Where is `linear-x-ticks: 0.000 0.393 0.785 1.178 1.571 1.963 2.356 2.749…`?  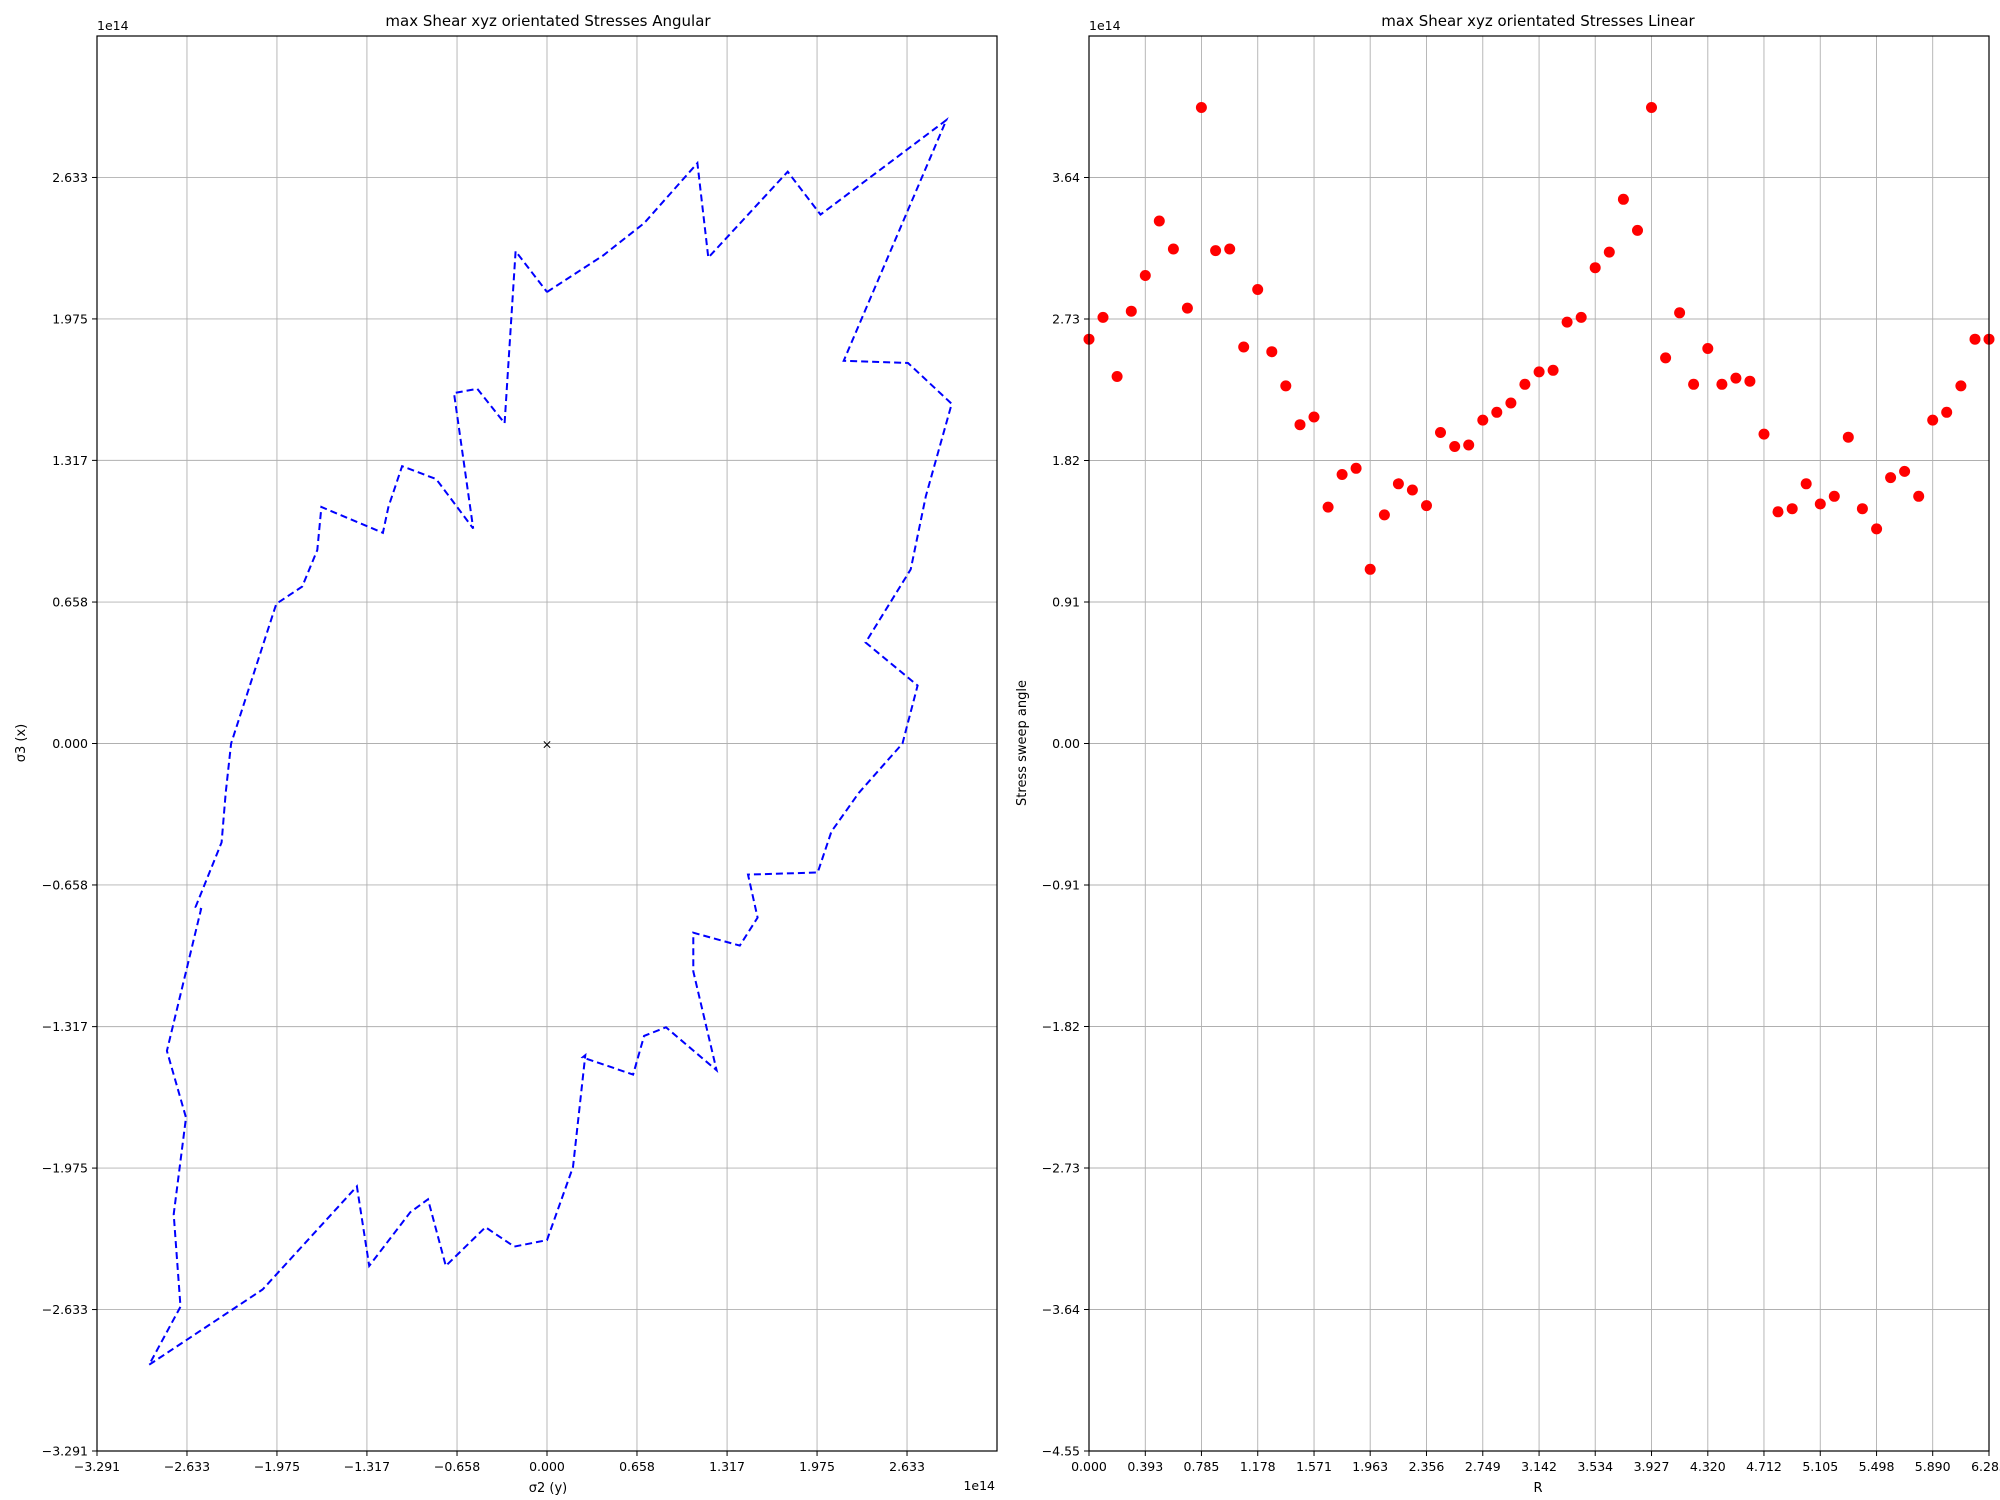 linear-x-ticks: 0.000 0.393 0.785 1.178 1.571 1.963 2.356 2.749… is located at coordinates (1535, 1462).